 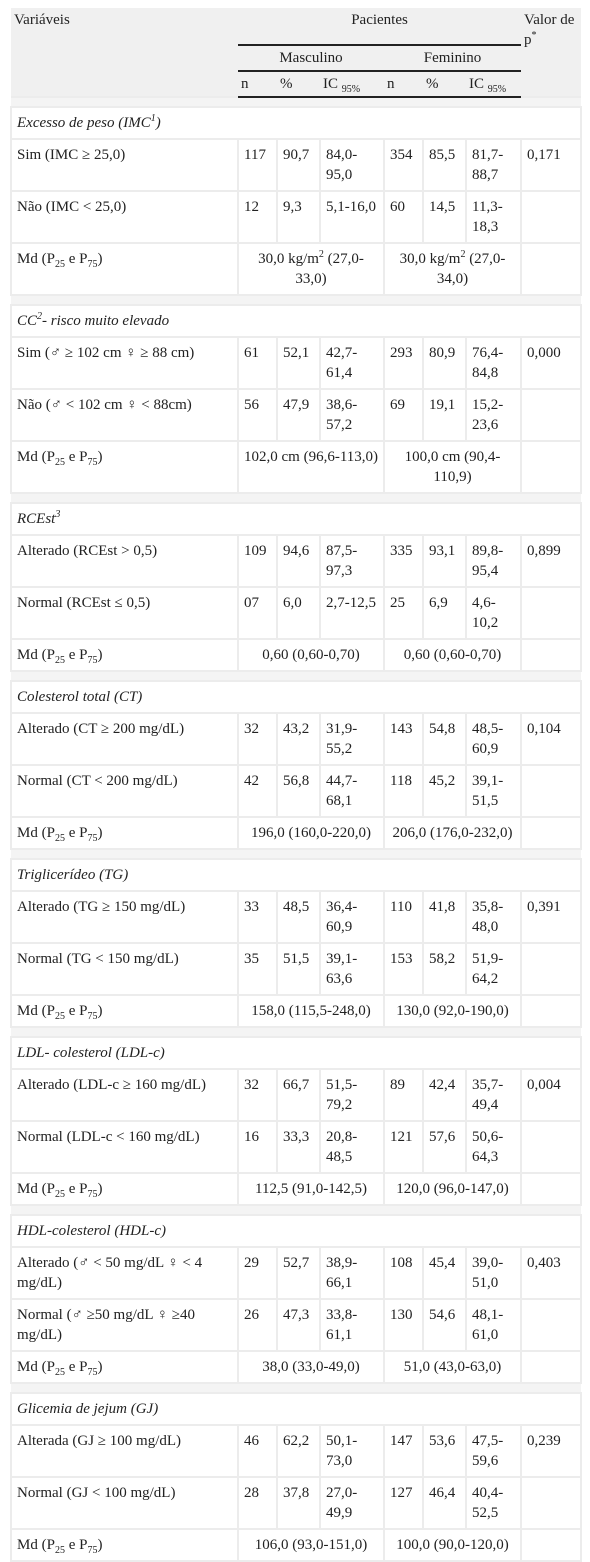 What do you see at coordinates (92, 1016) in the screenshot?
I see `subscript: 75` at bounding box center [92, 1016].